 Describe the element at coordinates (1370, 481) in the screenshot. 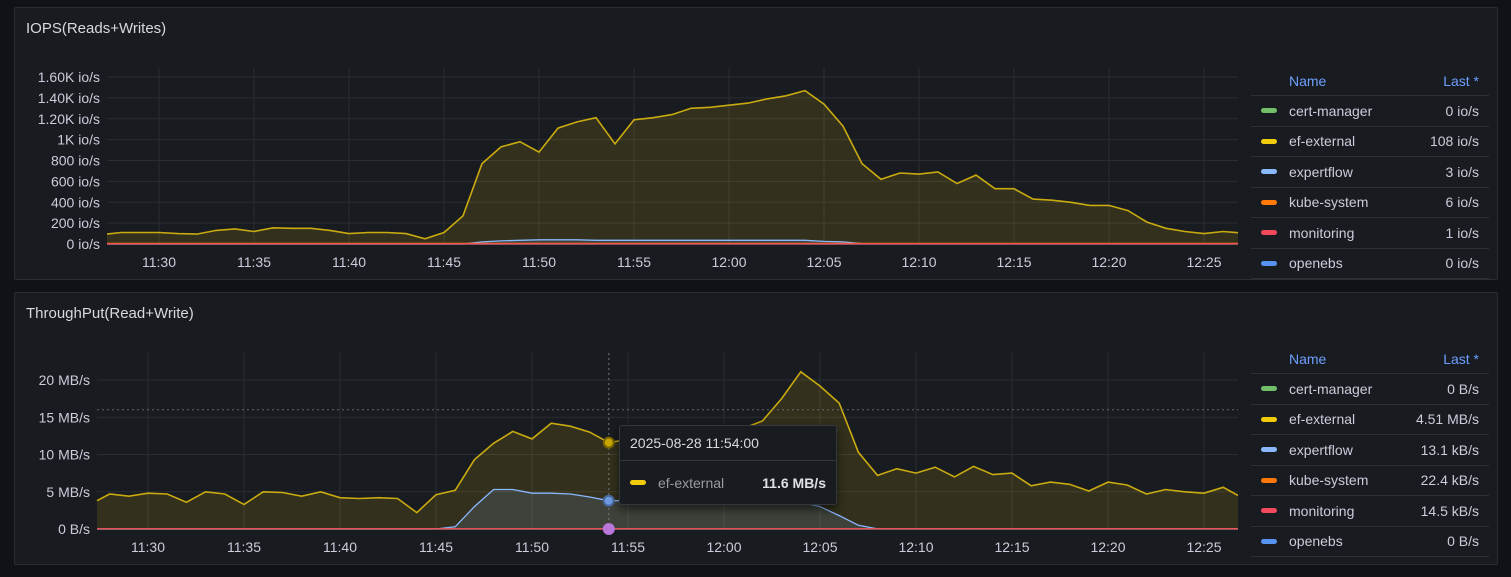

I see `legend-item-kube-system: kube-system 22.4 kB/s` at that location.